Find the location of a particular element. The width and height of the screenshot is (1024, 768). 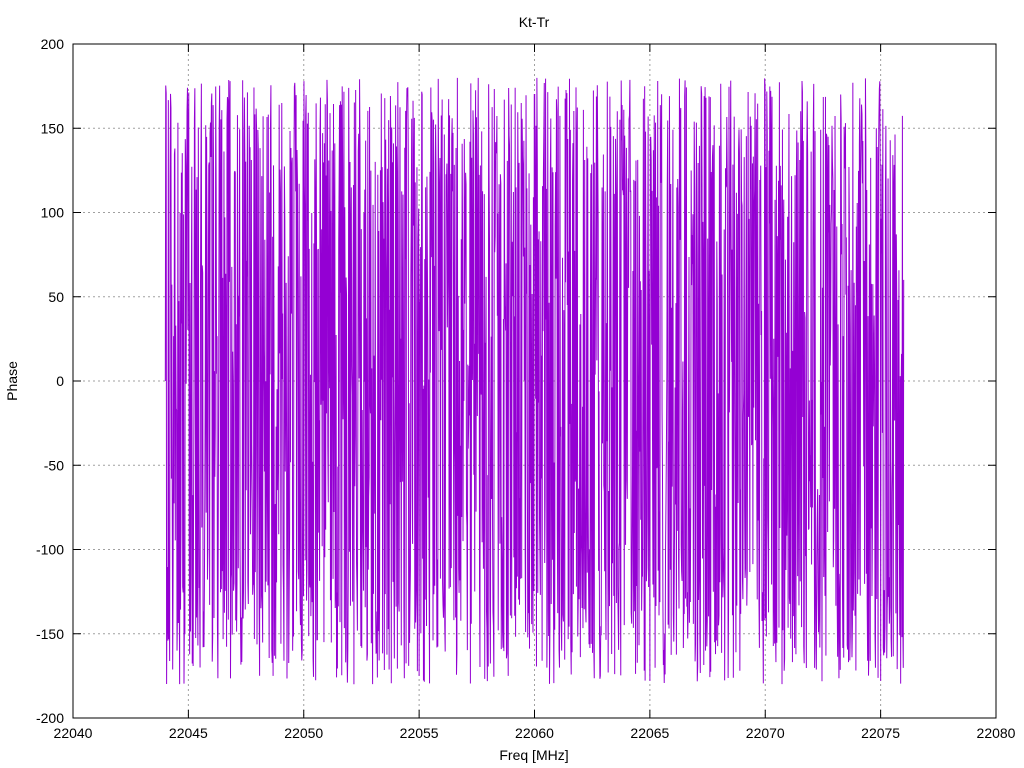

x-tick-label: 22075 is located at coordinates (880, 733).